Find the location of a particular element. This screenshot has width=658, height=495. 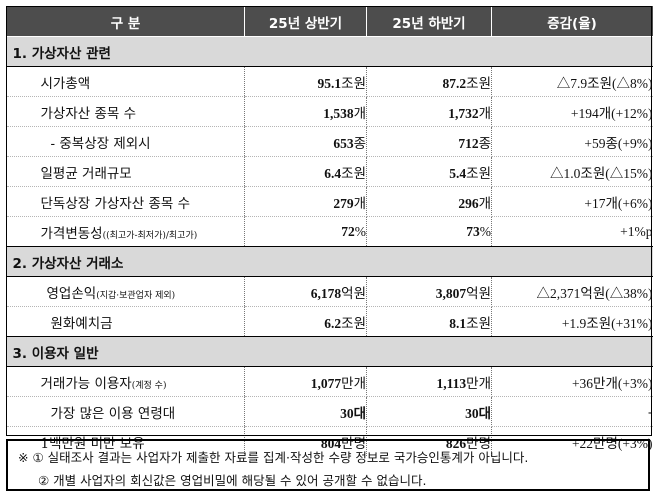

section-title: 1. 가상자산 관련 is located at coordinates (329, 51).